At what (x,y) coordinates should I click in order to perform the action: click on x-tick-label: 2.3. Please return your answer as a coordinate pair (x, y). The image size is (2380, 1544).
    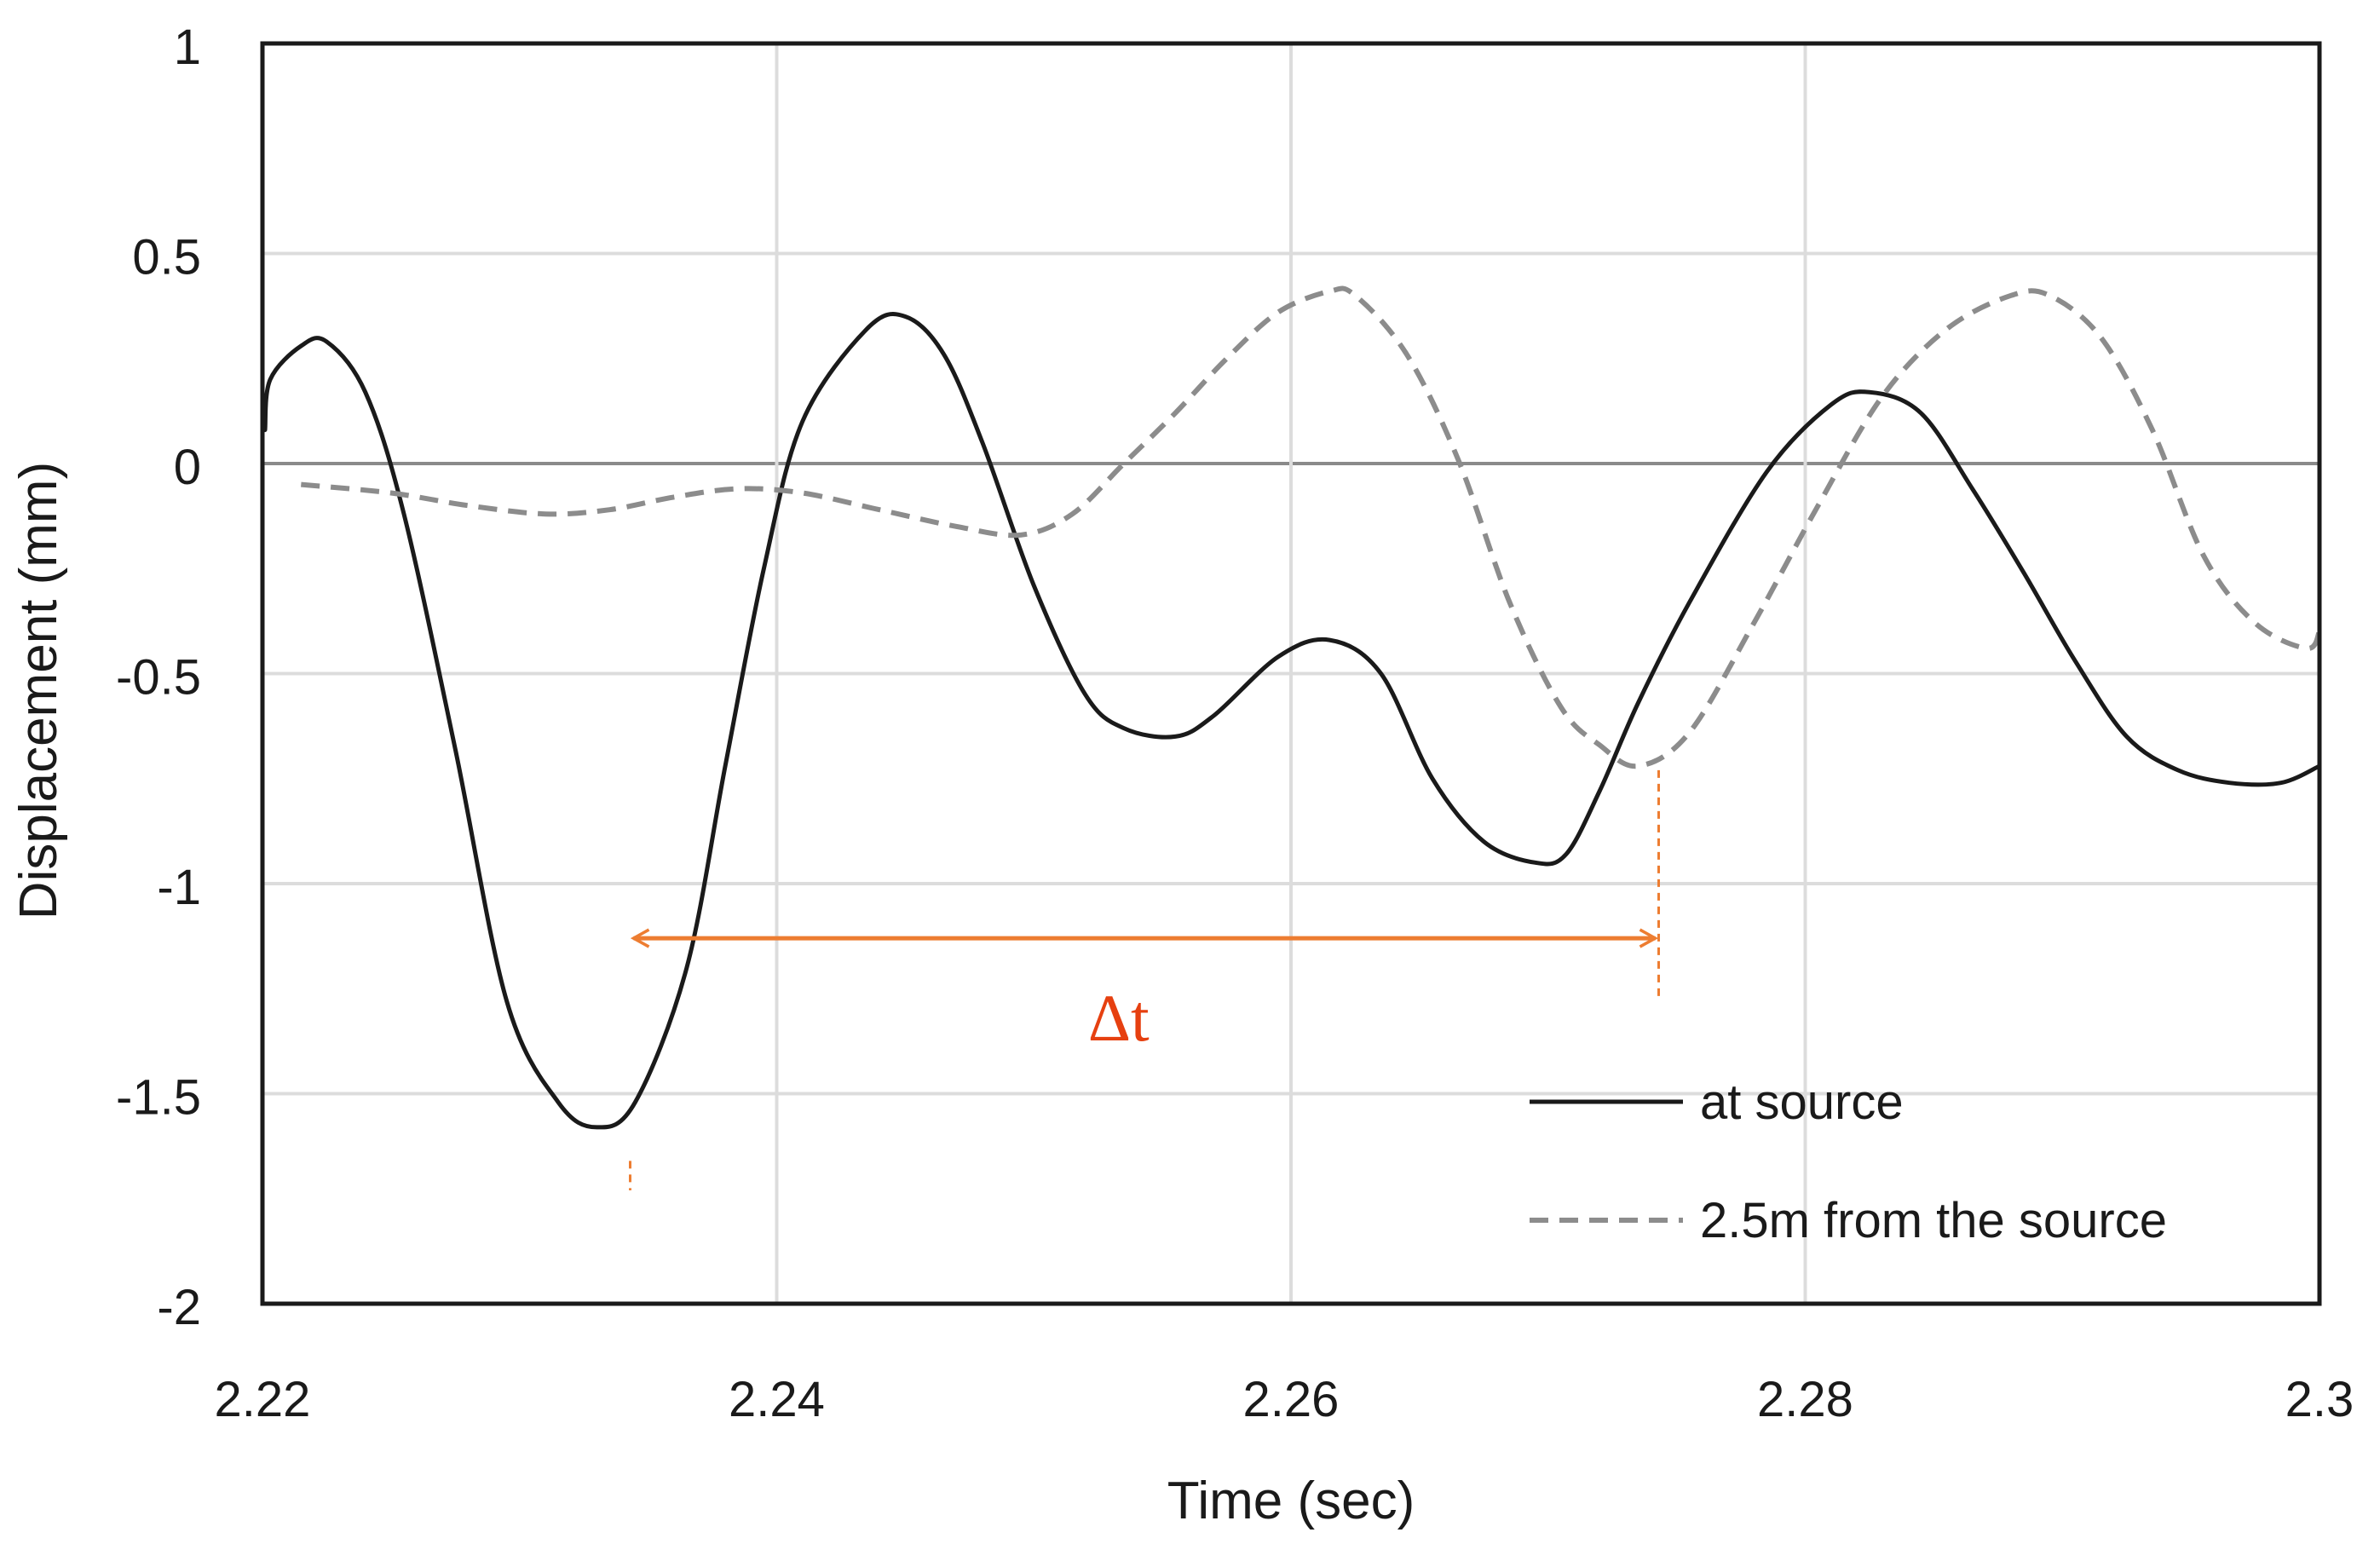
    Looking at the image, I should click on (2319, 1399).